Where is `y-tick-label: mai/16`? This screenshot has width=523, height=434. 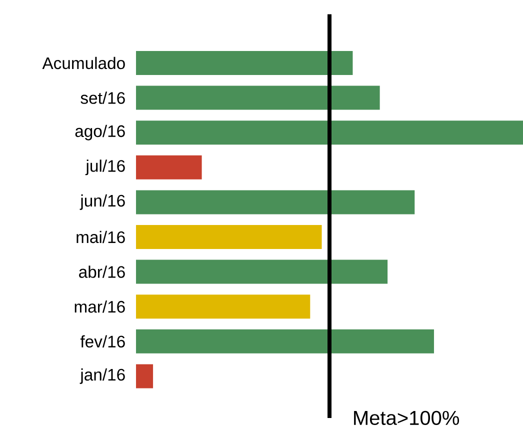
y-tick-label: mai/16 is located at coordinates (100, 237).